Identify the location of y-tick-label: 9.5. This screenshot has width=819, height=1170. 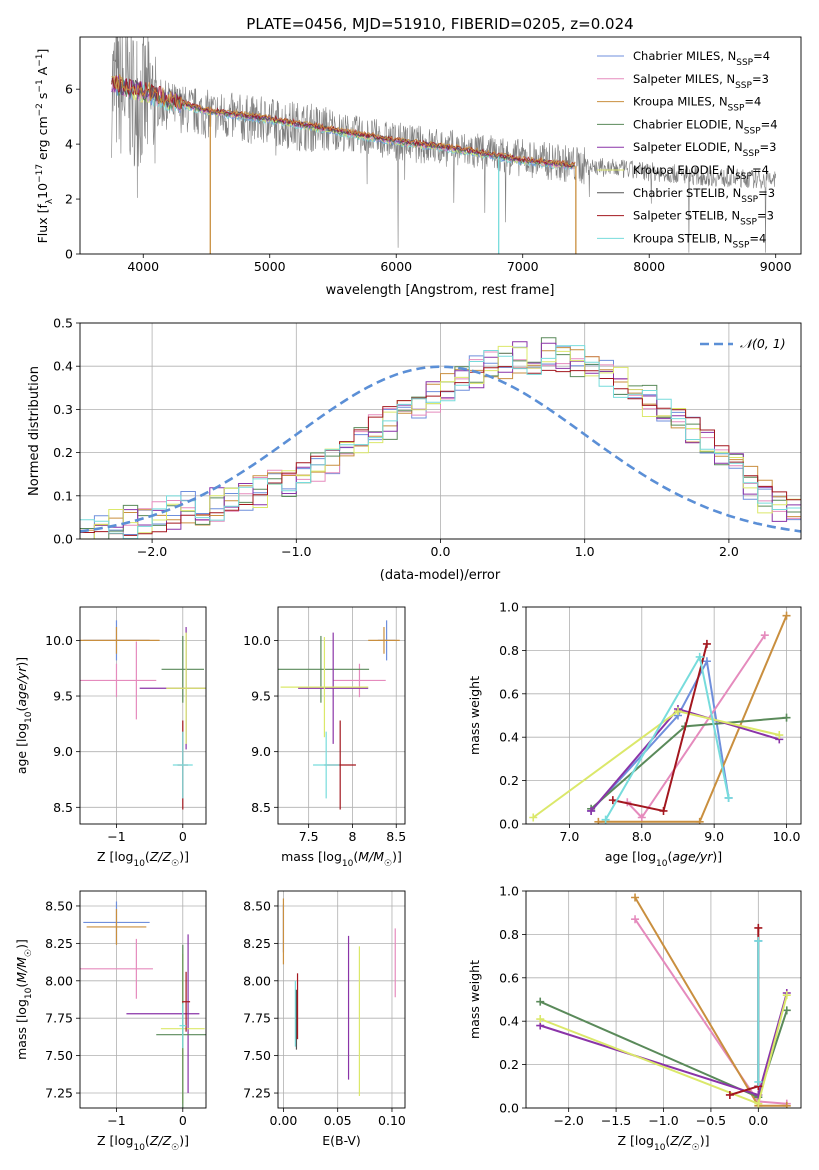
(261, 696).